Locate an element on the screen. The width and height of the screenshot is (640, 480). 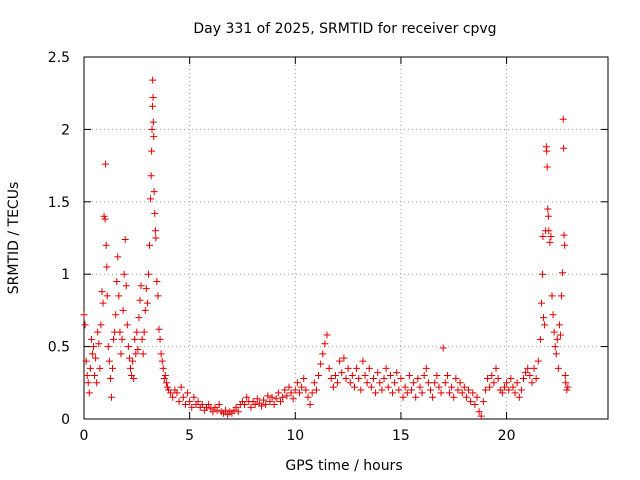
y-tick-label: 1.5 is located at coordinates (59, 203).